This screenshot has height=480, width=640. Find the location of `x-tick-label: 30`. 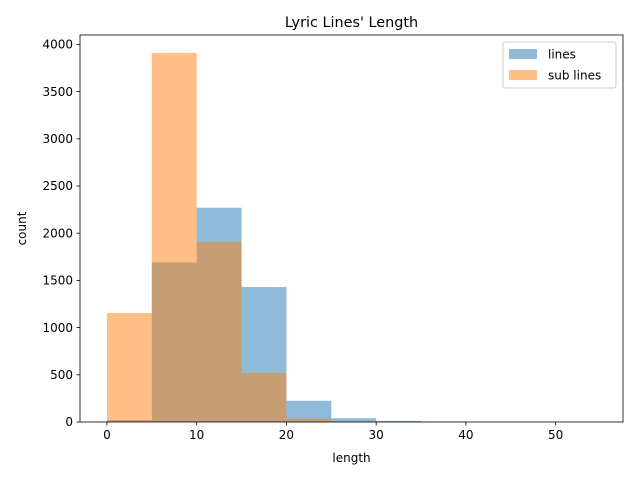

x-tick-label: 30 is located at coordinates (376, 435).